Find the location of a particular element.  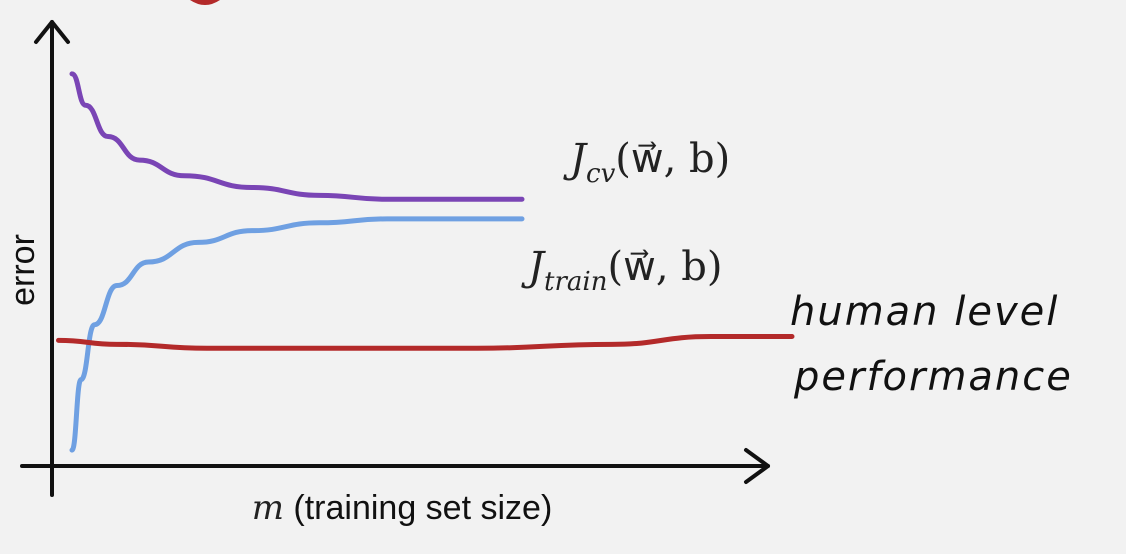

curve-human-level is located at coordinates (425, 342).